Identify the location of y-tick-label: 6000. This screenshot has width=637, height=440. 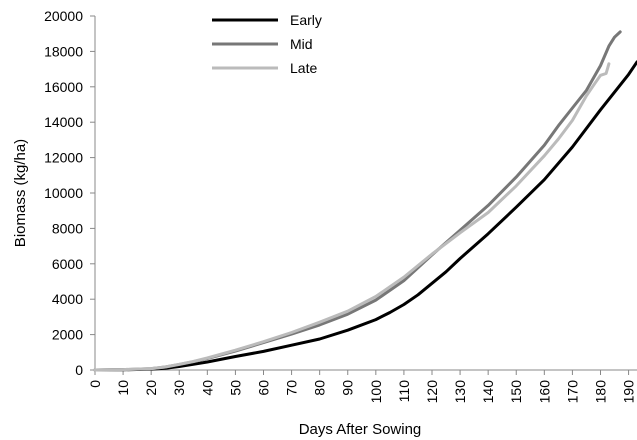
(67, 264).